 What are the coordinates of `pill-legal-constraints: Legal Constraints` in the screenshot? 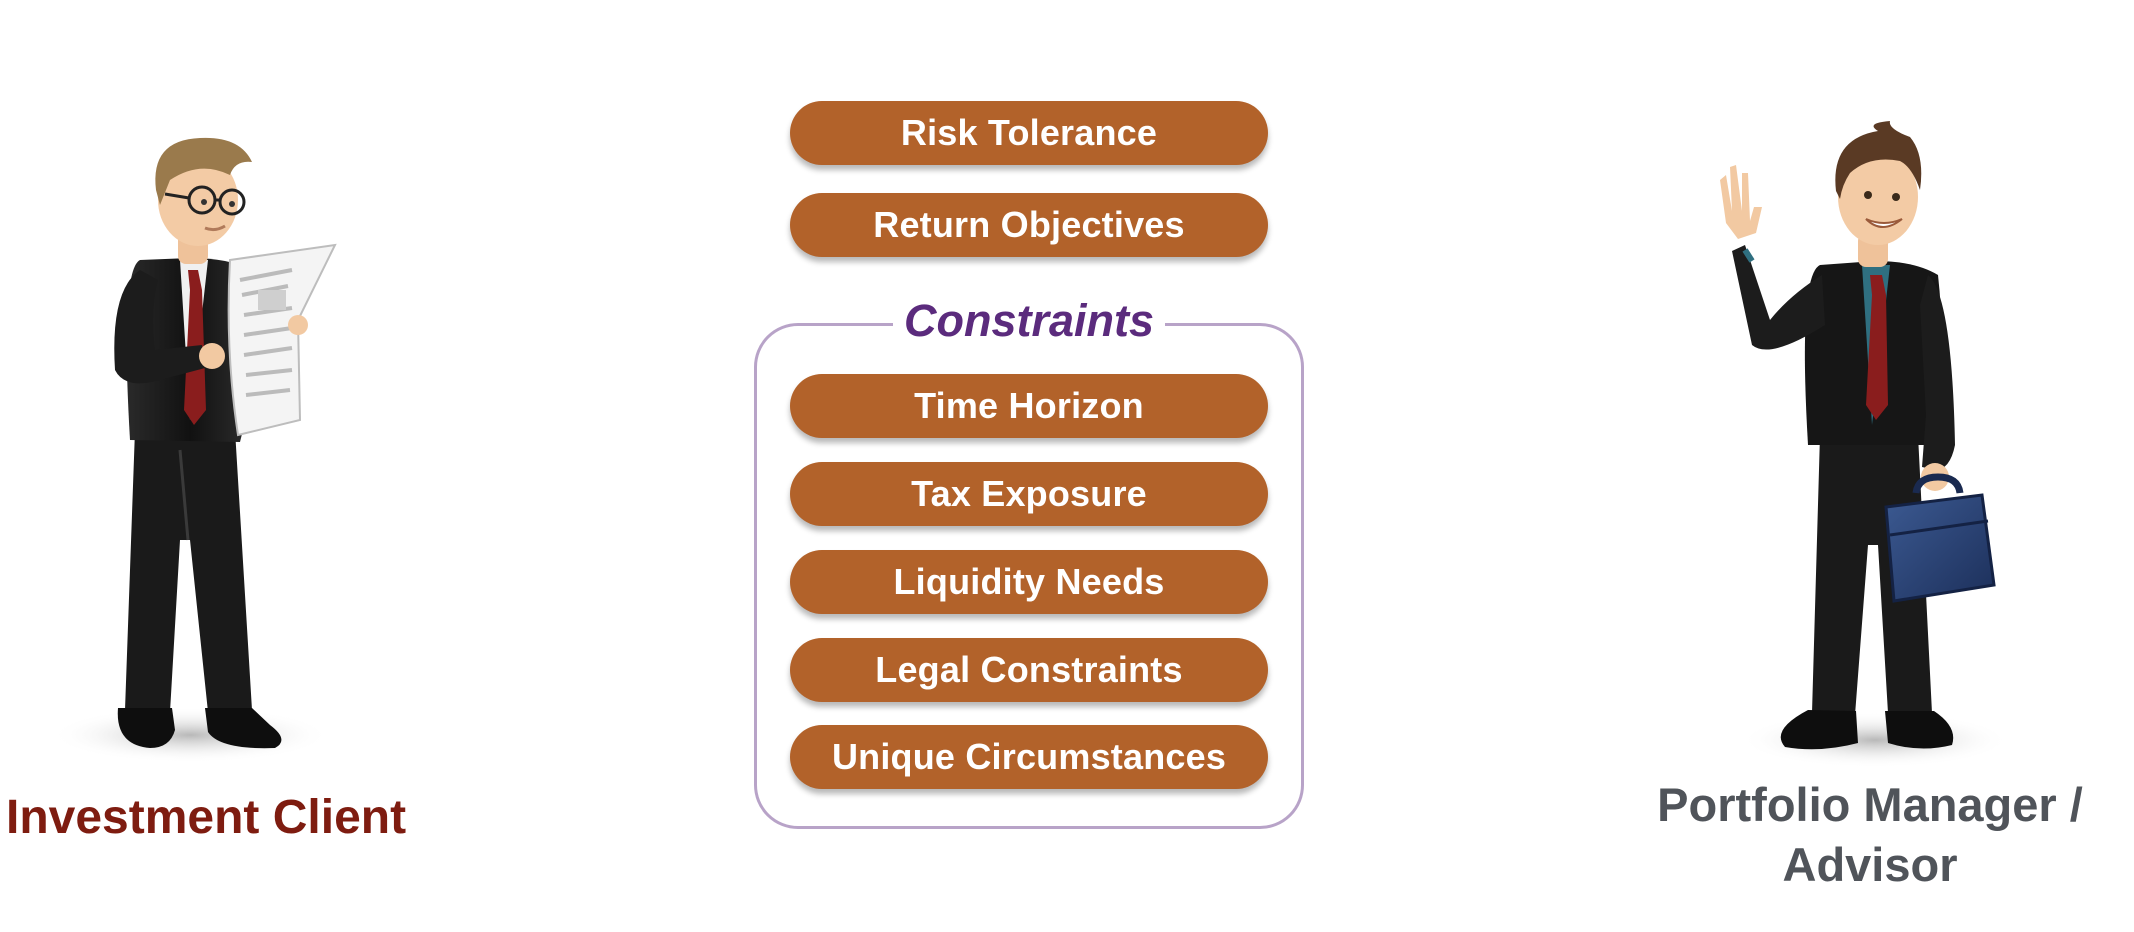 It's located at (1029, 670).